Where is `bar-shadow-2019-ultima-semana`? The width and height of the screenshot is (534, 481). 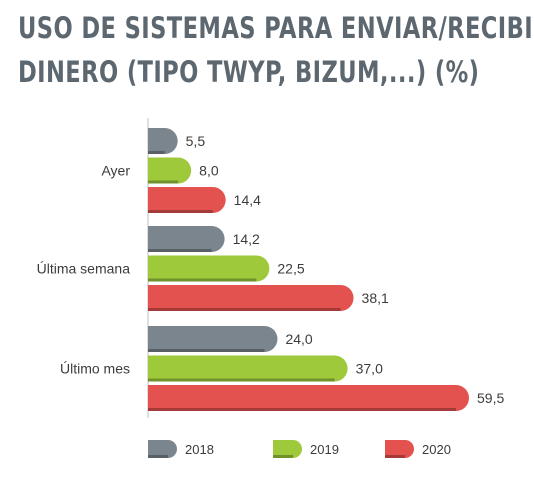 bar-shadow-2019-ultima-semana is located at coordinates (202, 280).